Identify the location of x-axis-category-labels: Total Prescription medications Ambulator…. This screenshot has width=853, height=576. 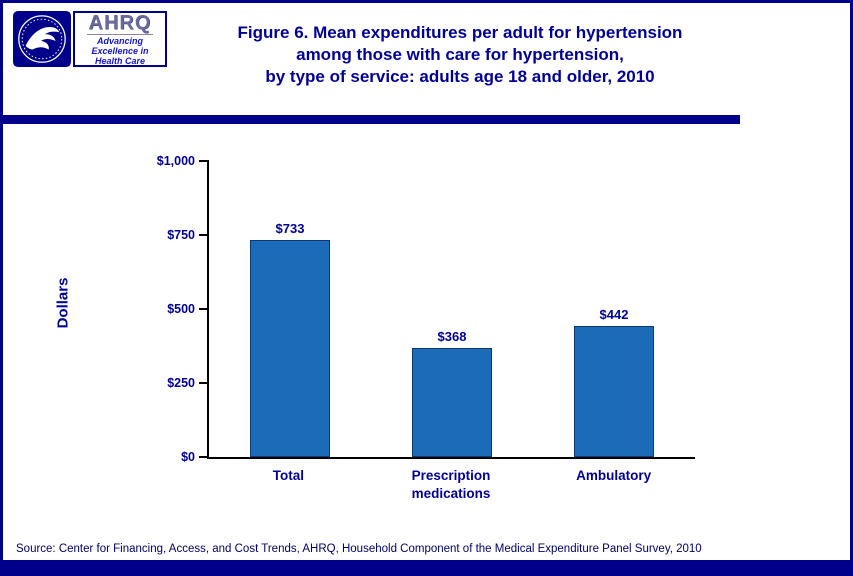
(451, 485).